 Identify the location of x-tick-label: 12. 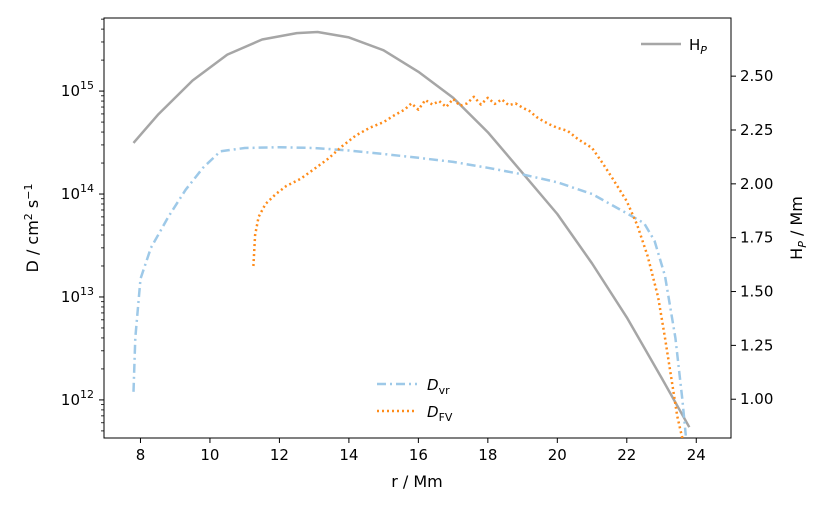
(279, 455).